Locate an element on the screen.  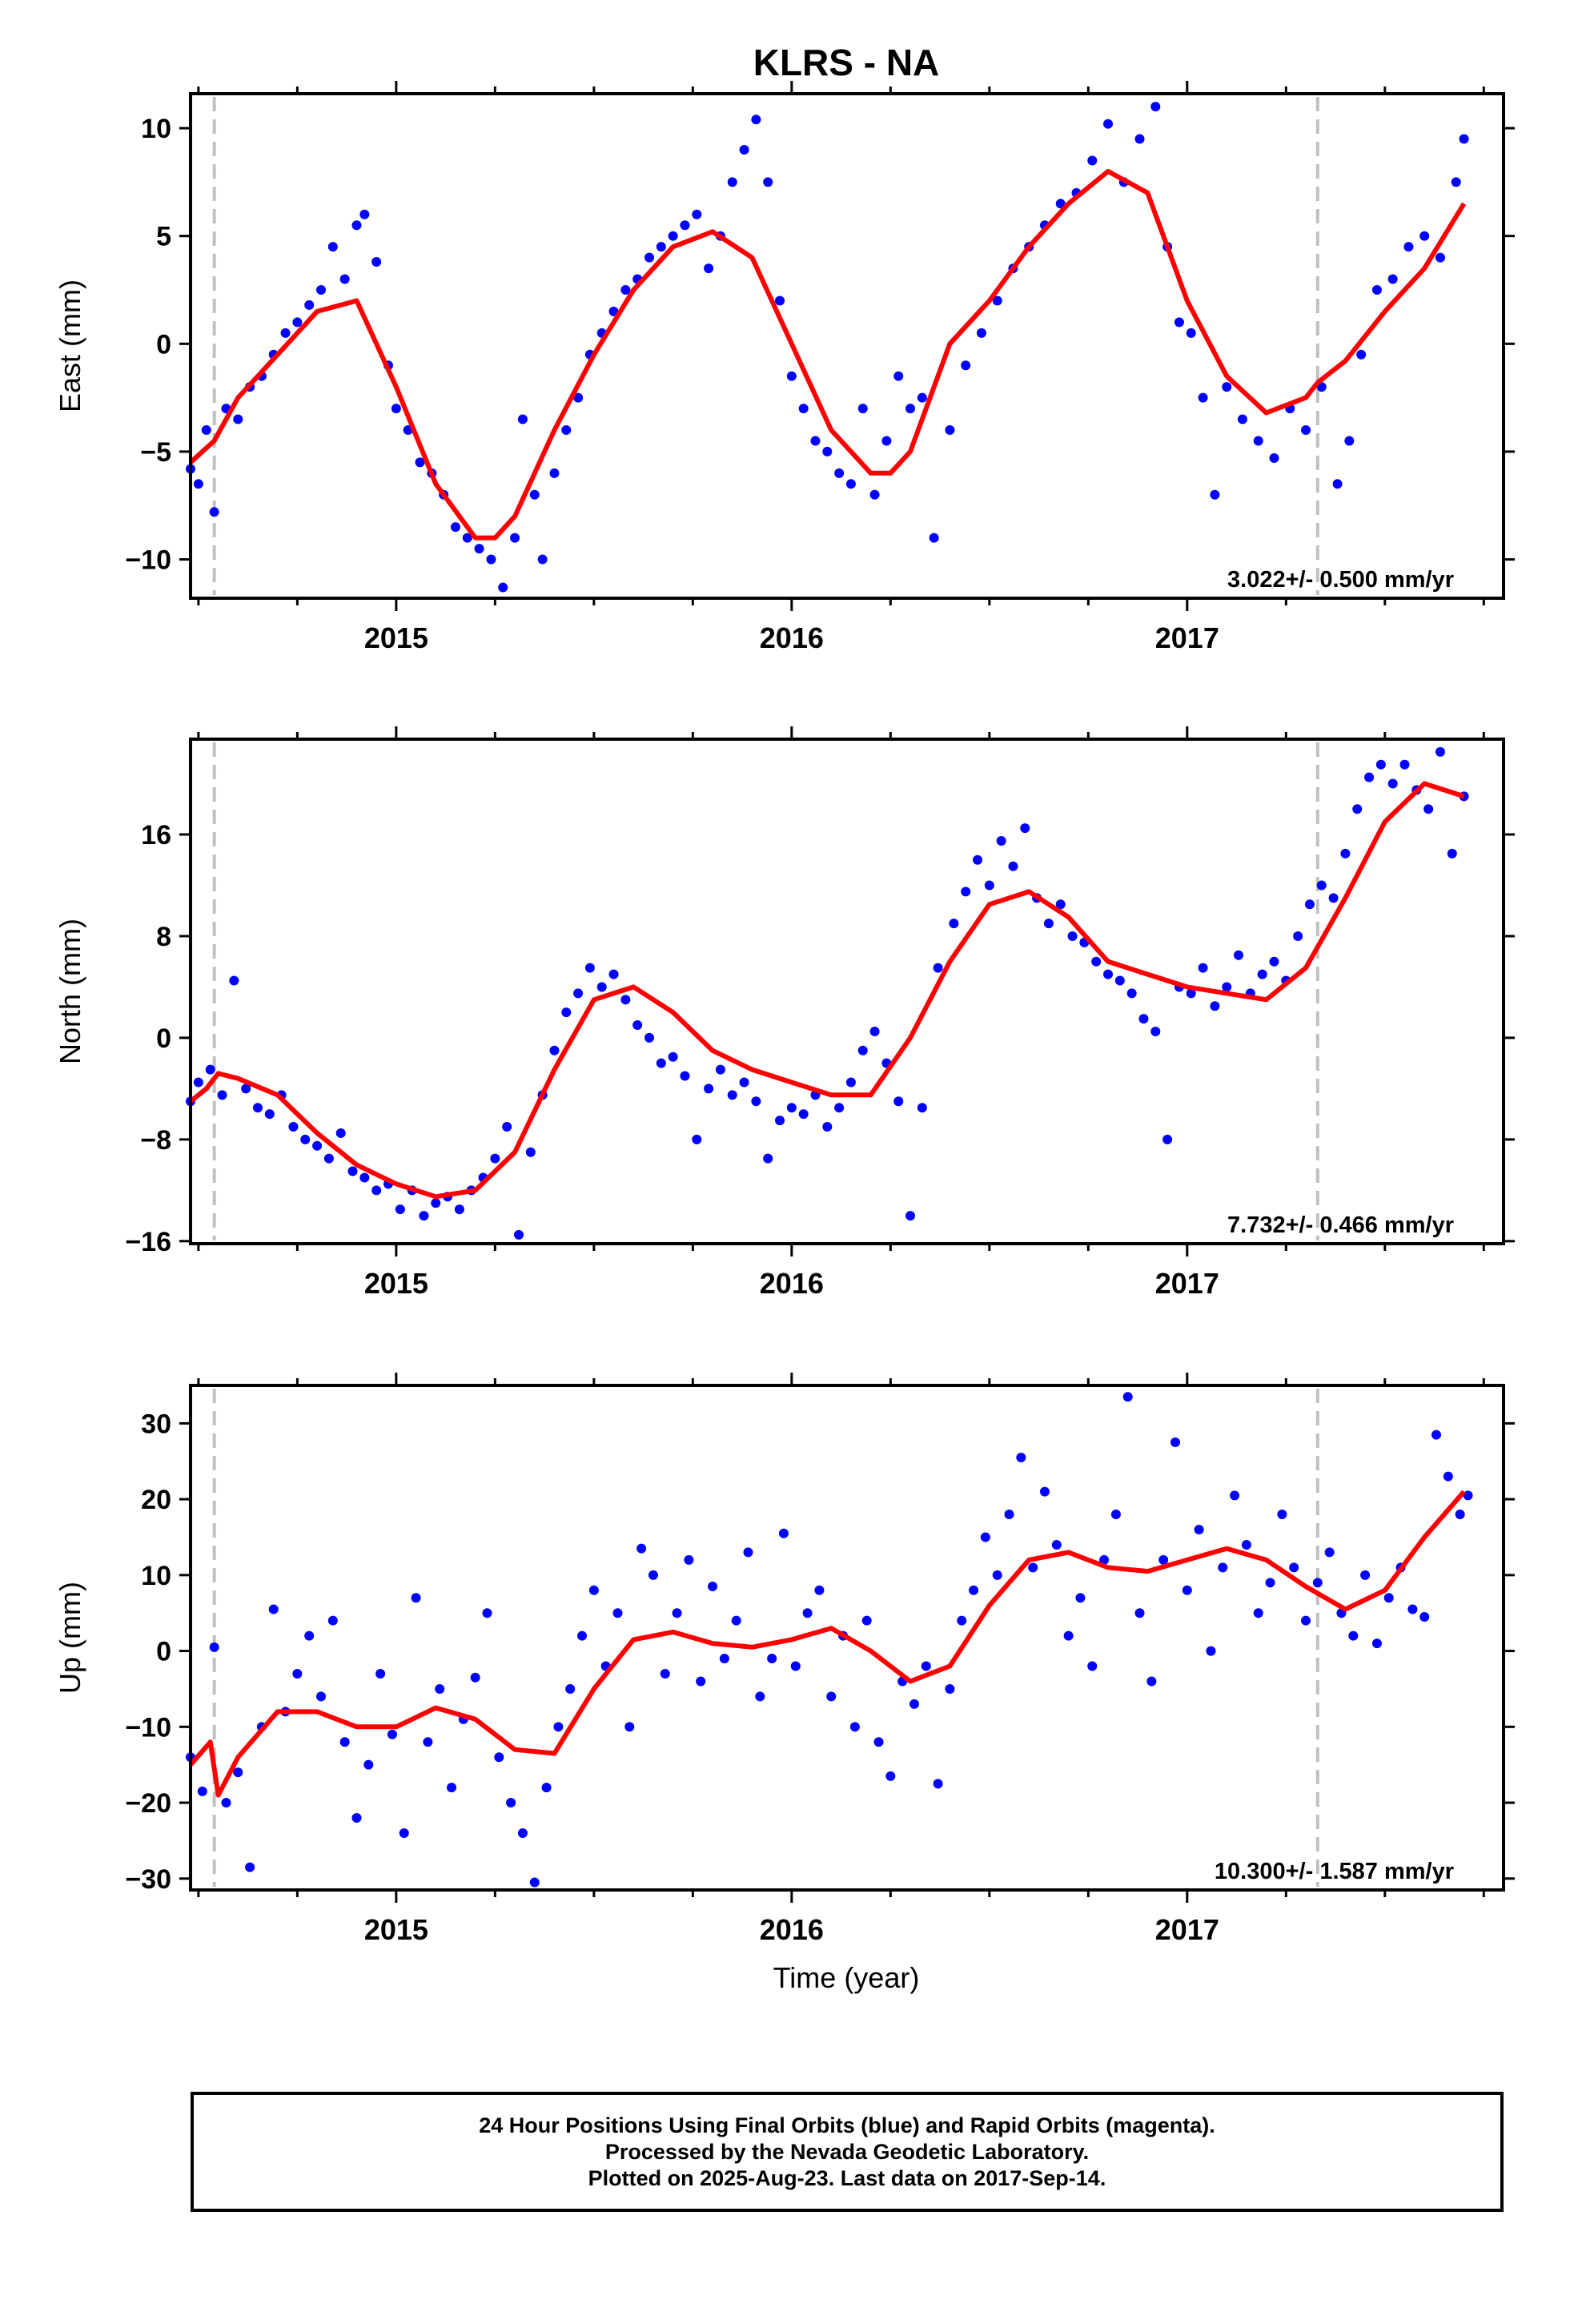
y-tick-label: −16 is located at coordinates (148, 1242).